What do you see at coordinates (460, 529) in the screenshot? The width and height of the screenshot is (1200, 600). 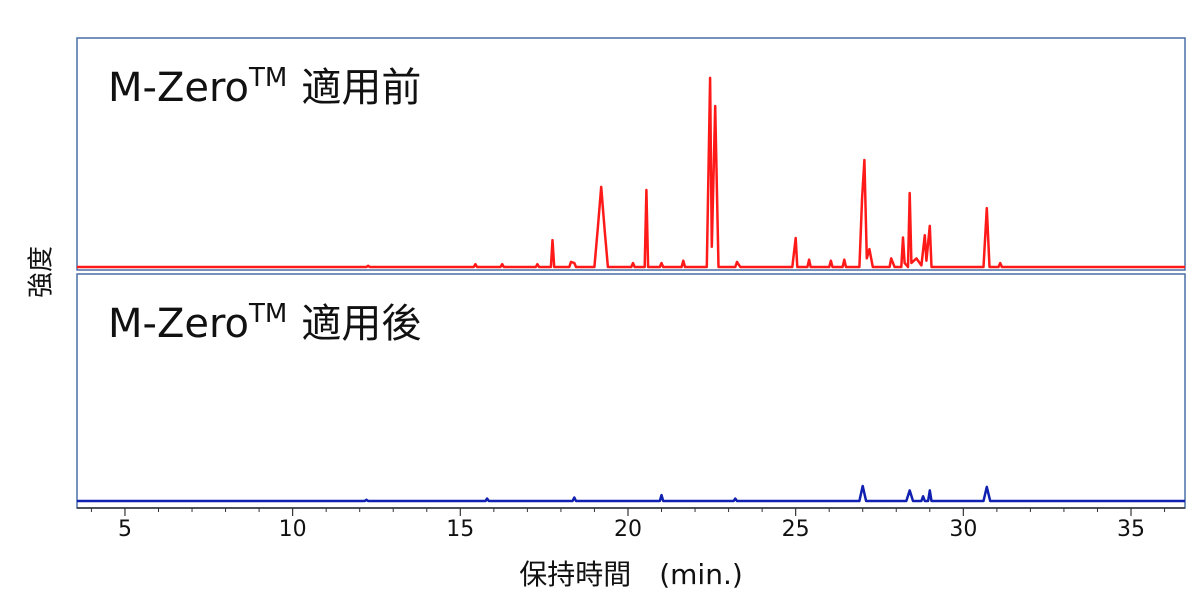 I see `x-tick-label: 15` at bounding box center [460, 529].